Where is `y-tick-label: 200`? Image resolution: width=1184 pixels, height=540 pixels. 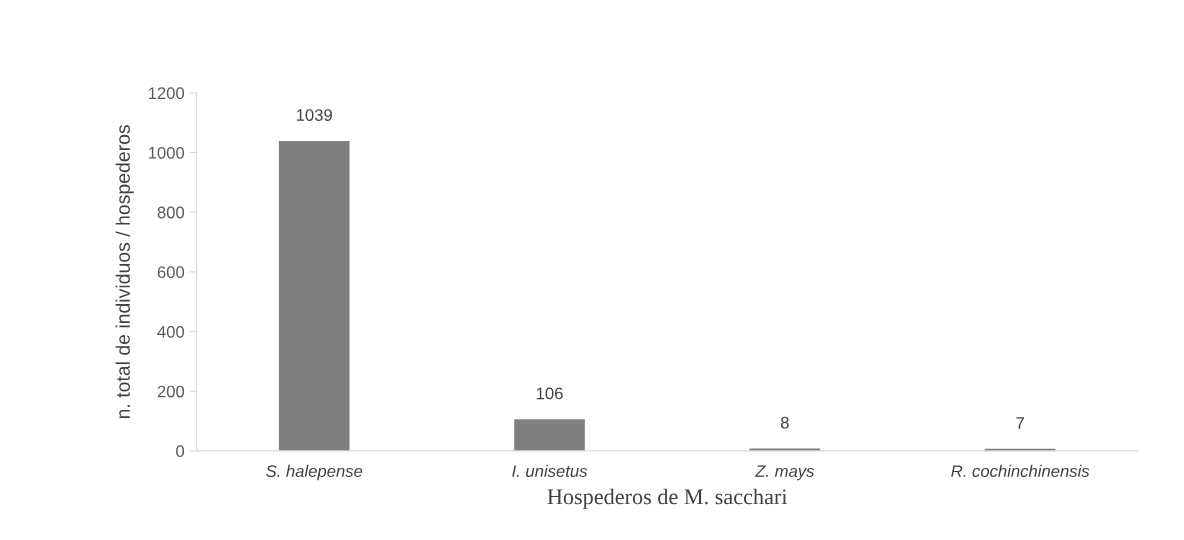 y-tick-label: 200 is located at coordinates (171, 391).